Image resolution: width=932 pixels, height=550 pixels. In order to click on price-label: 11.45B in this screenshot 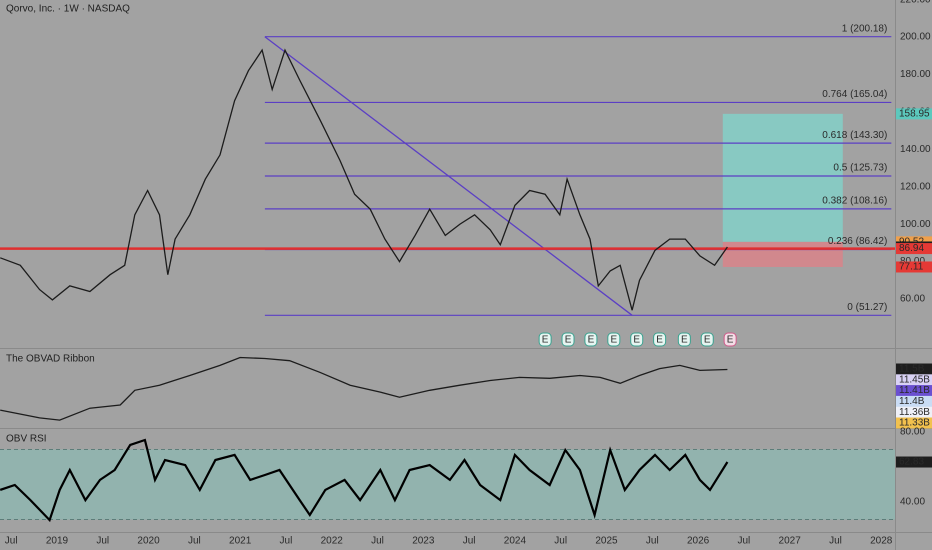, I will do `click(914, 379)`.